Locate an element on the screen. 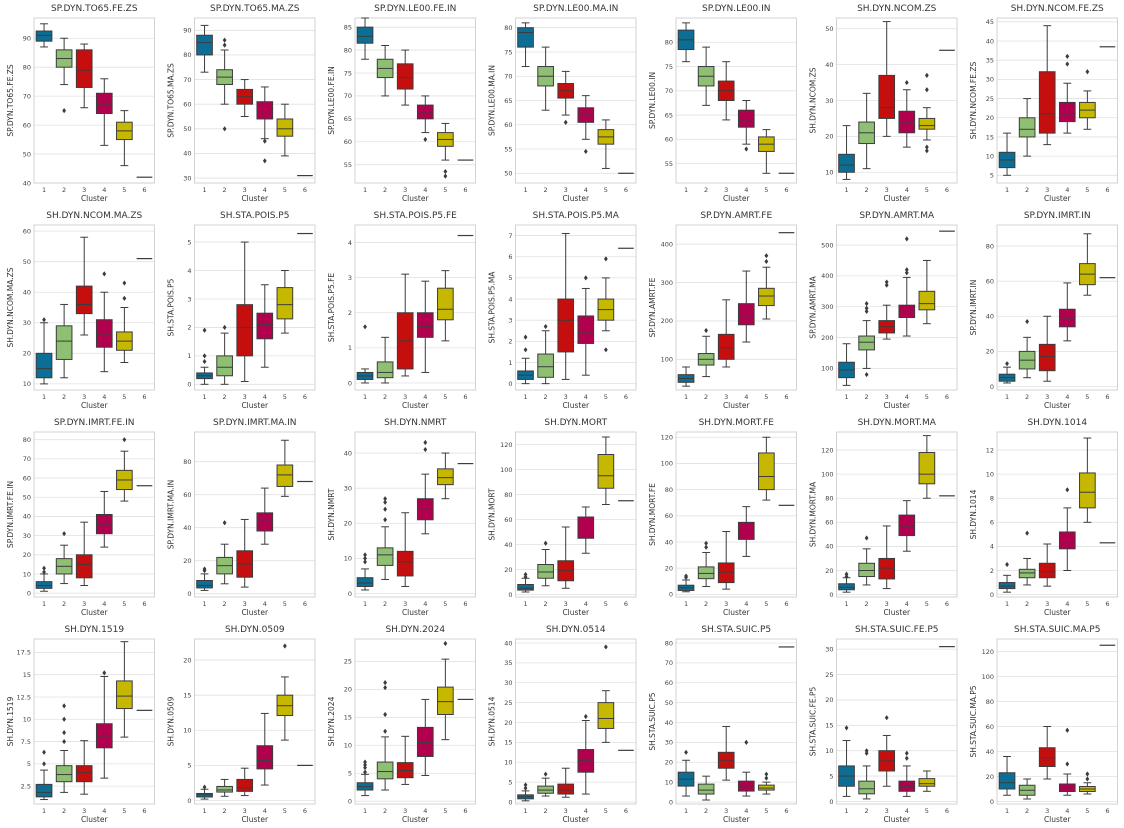  chart-title: SH.STA.SUIC.P5 is located at coordinates (736, 630).